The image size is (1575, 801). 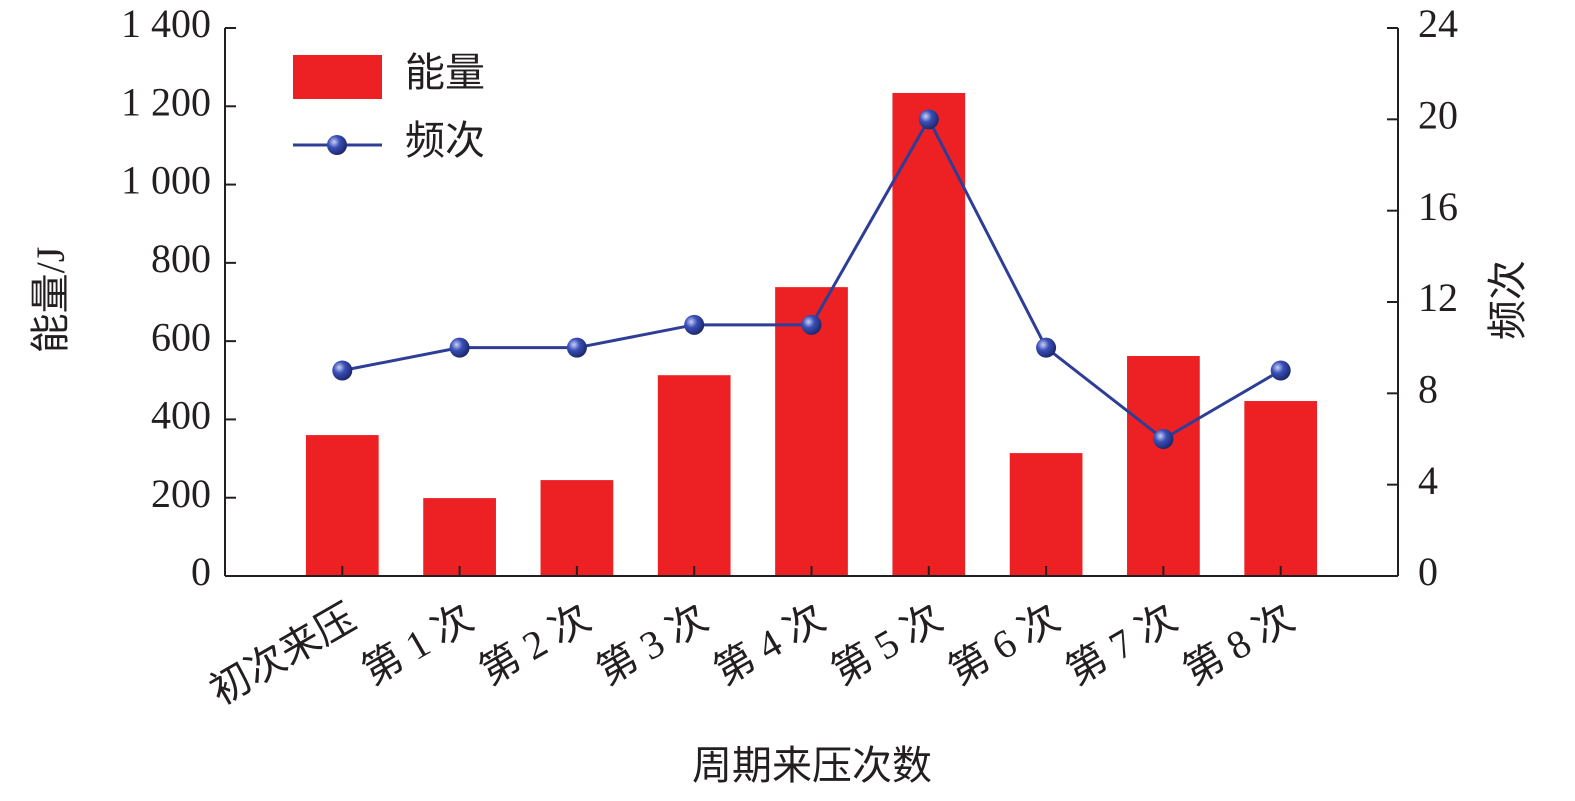 What do you see at coordinates (886, 644) in the screenshot?
I see `x-tick-label: 第 5 次` at bounding box center [886, 644].